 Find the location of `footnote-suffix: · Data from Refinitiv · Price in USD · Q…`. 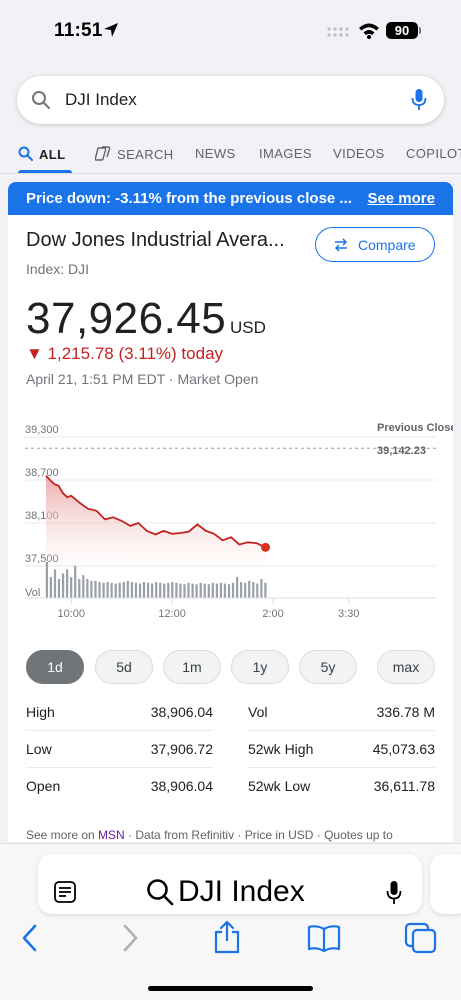

footnote-suffix: · Data from Refinitiv · Price in USD · Q… is located at coordinates (258, 835).